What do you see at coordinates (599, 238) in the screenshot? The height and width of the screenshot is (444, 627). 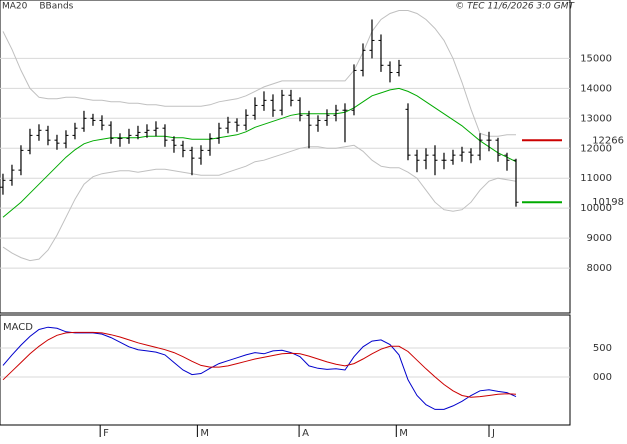 I see `y-tick-label: 9000` at bounding box center [599, 238].